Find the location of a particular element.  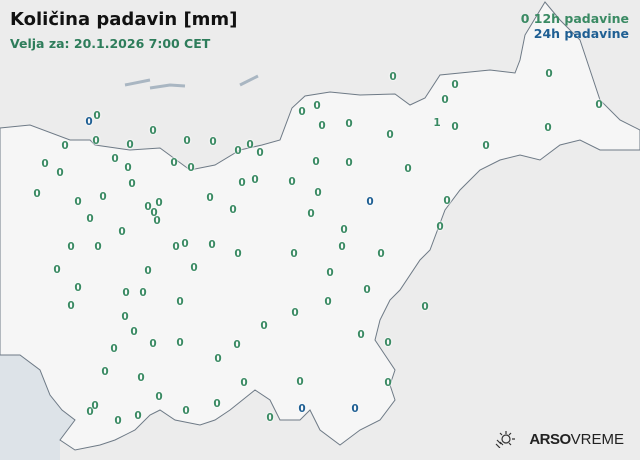

brand-arso: ARSO is located at coordinates (550, 439).